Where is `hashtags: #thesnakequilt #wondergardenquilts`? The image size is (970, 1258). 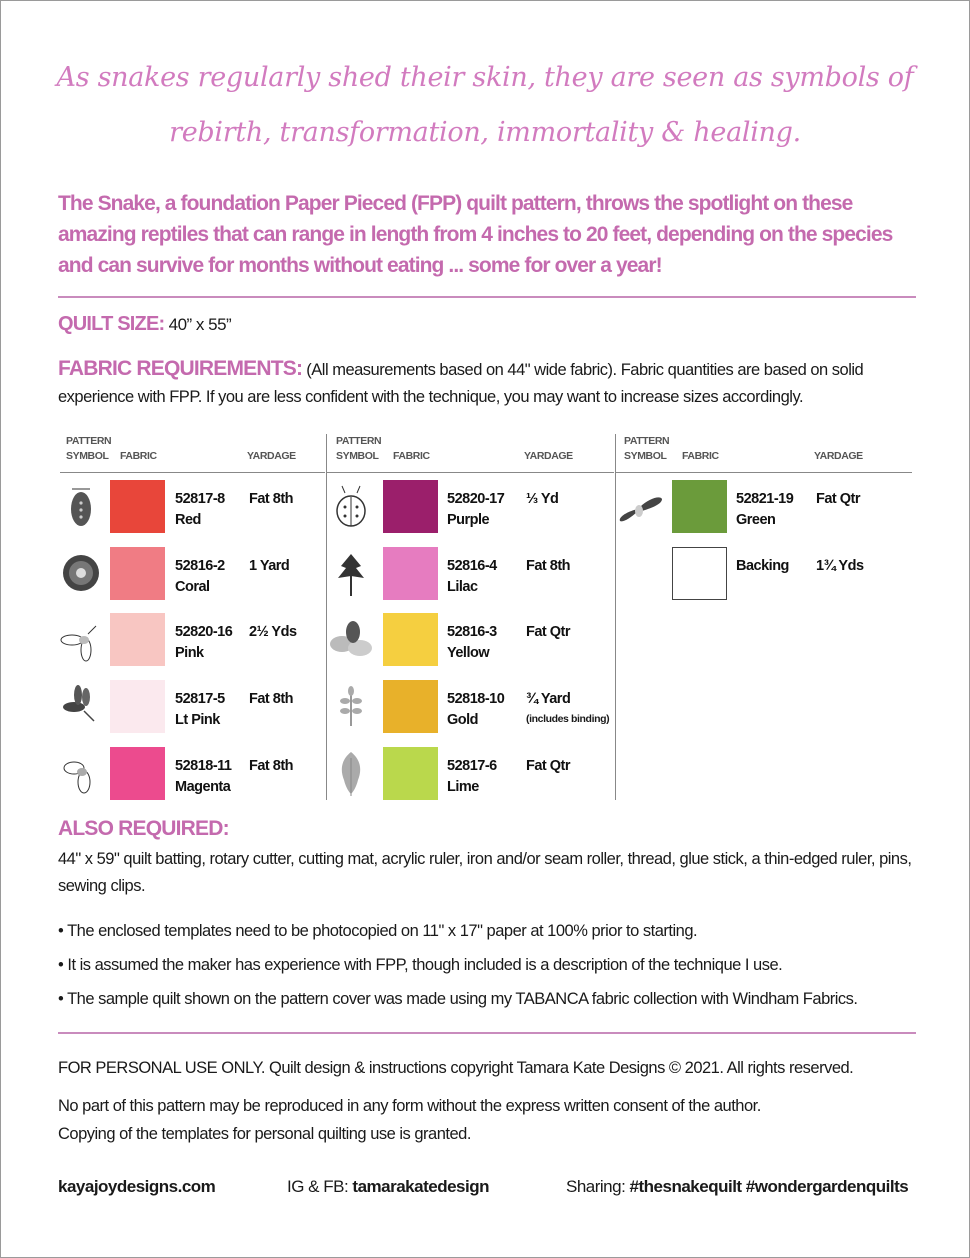 hashtags: #thesnakequilt #wondergardenquilts is located at coordinates (769, 1186).